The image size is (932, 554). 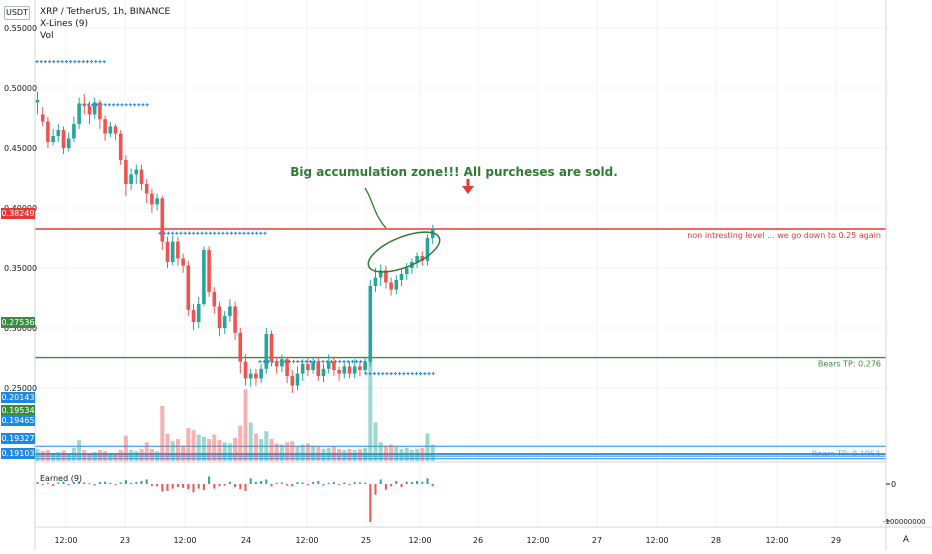 What do you see at coordinates (184, 540) in the screenshot?
I see `x-tick-label: 12:00` at bounding box center [184, 540].